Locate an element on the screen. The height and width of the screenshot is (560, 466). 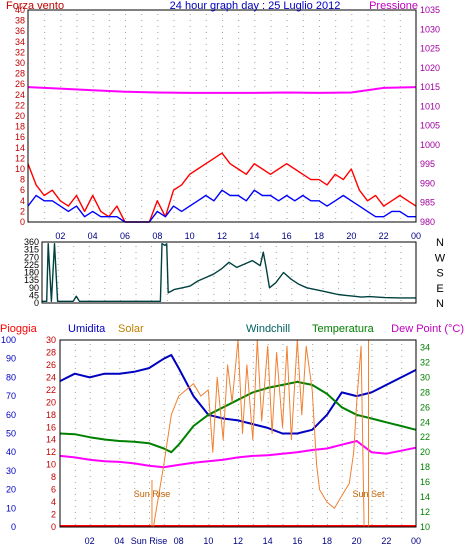
rain-tick-label: 6 is located at coordinates (53, 490).